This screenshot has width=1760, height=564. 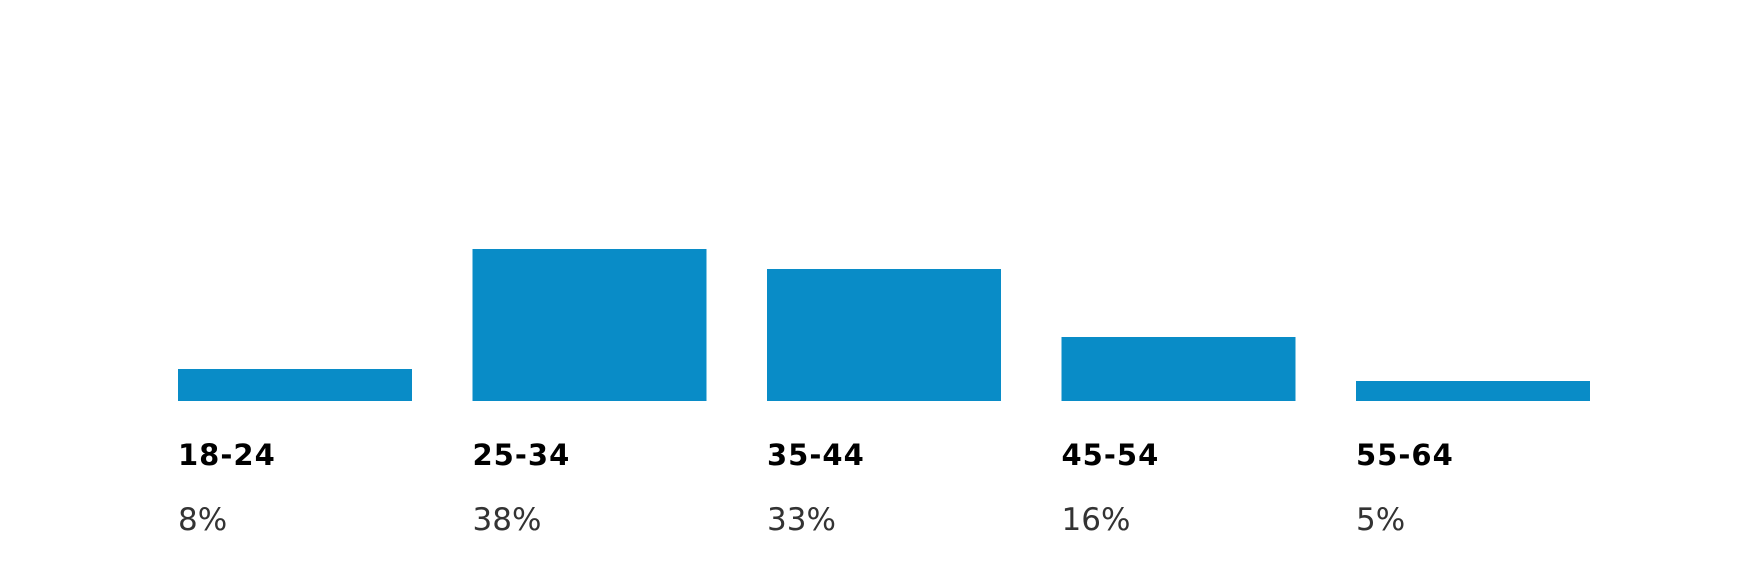 What do you see at coordinates (227, 455) in the screenshot?
I see `category-label: 18-24` at bounding box center [227, 455].